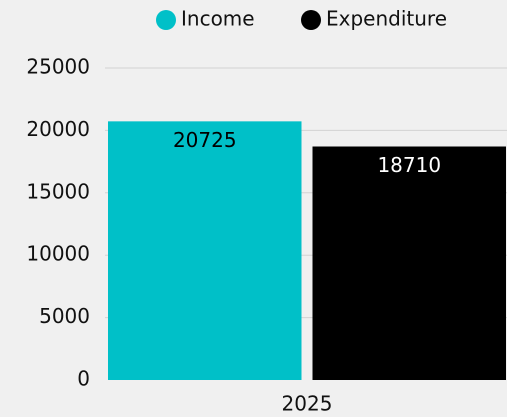  Describe the element at coordinates (58, 191) in the screenshot. I see `y-tick-label: 15000` at that location.